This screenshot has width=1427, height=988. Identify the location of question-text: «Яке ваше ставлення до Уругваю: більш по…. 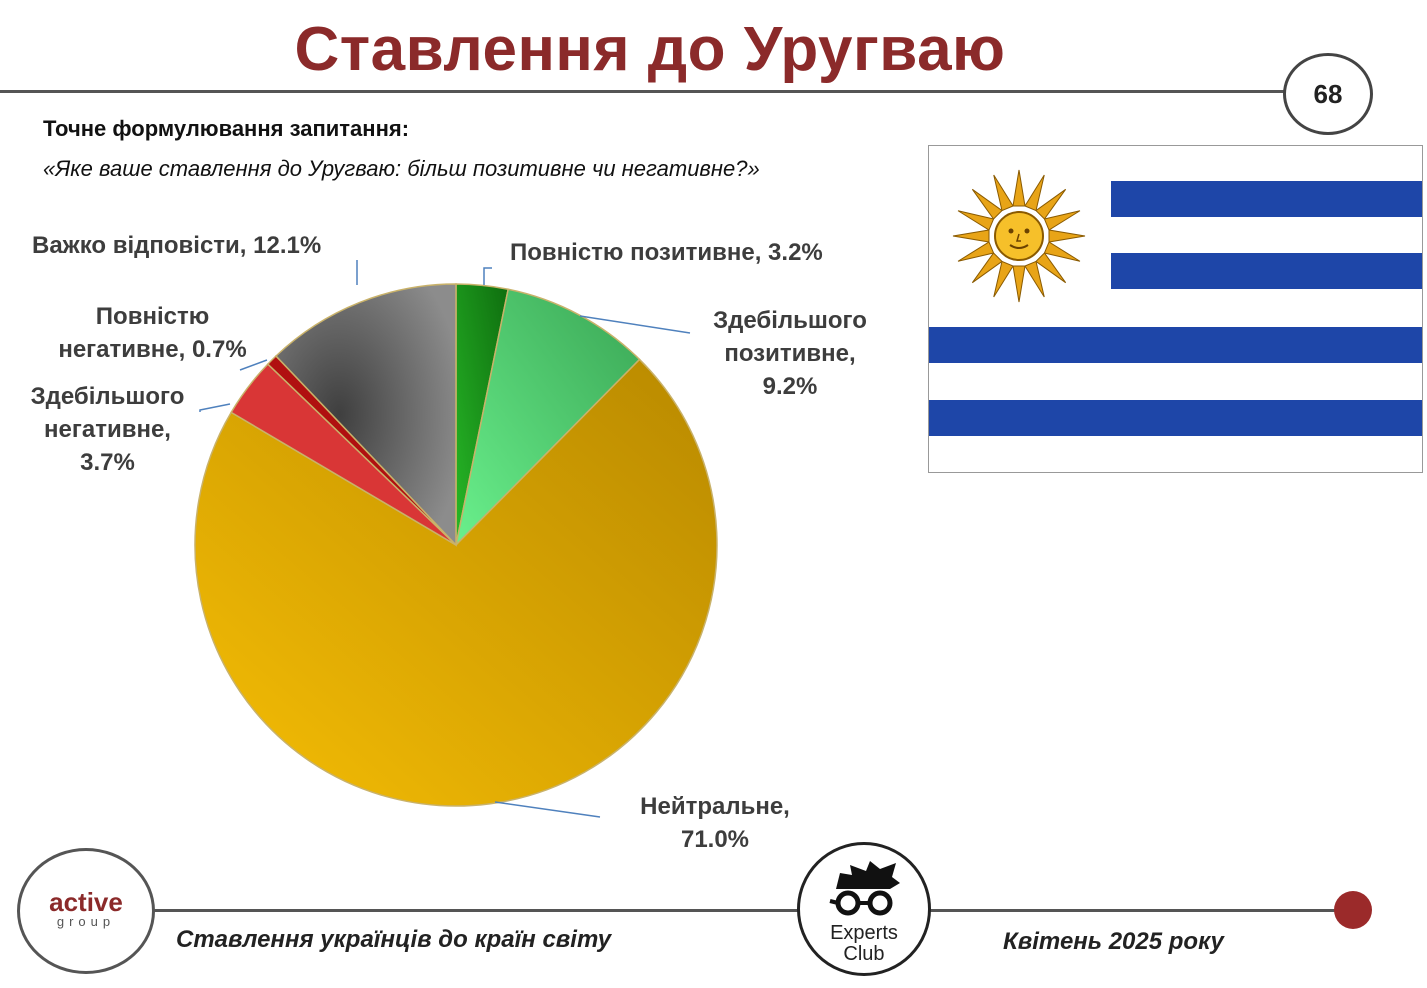
(401, 168).